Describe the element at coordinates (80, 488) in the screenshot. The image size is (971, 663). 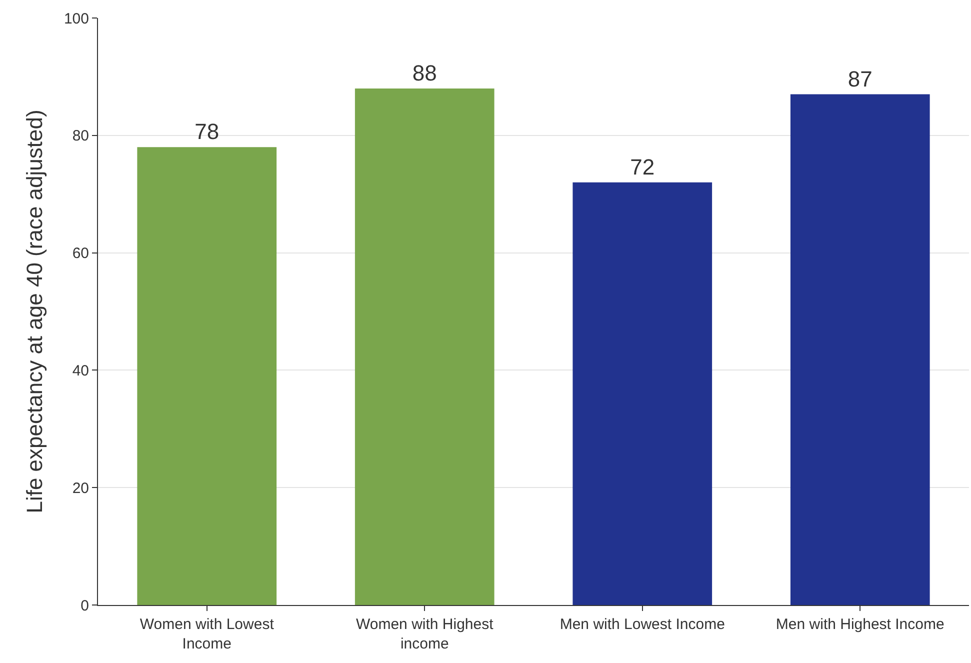
I see `y-tick-label: 20` at that location.